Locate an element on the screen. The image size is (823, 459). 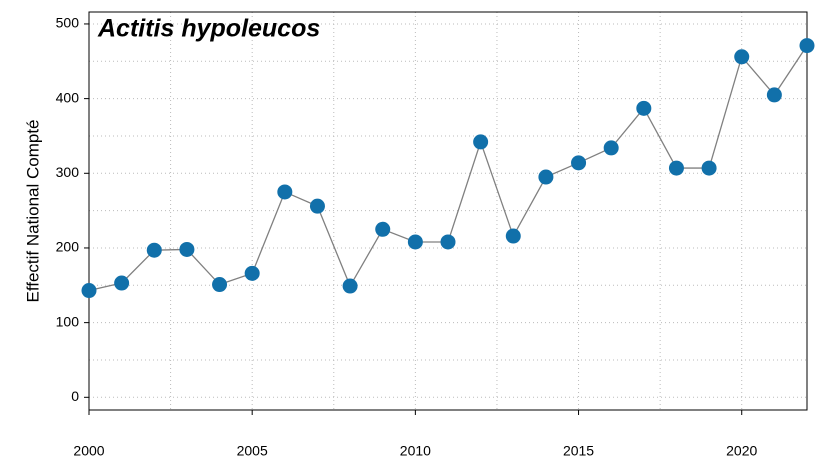
y-tick-label: 400 is located at coordinates (68, 97).